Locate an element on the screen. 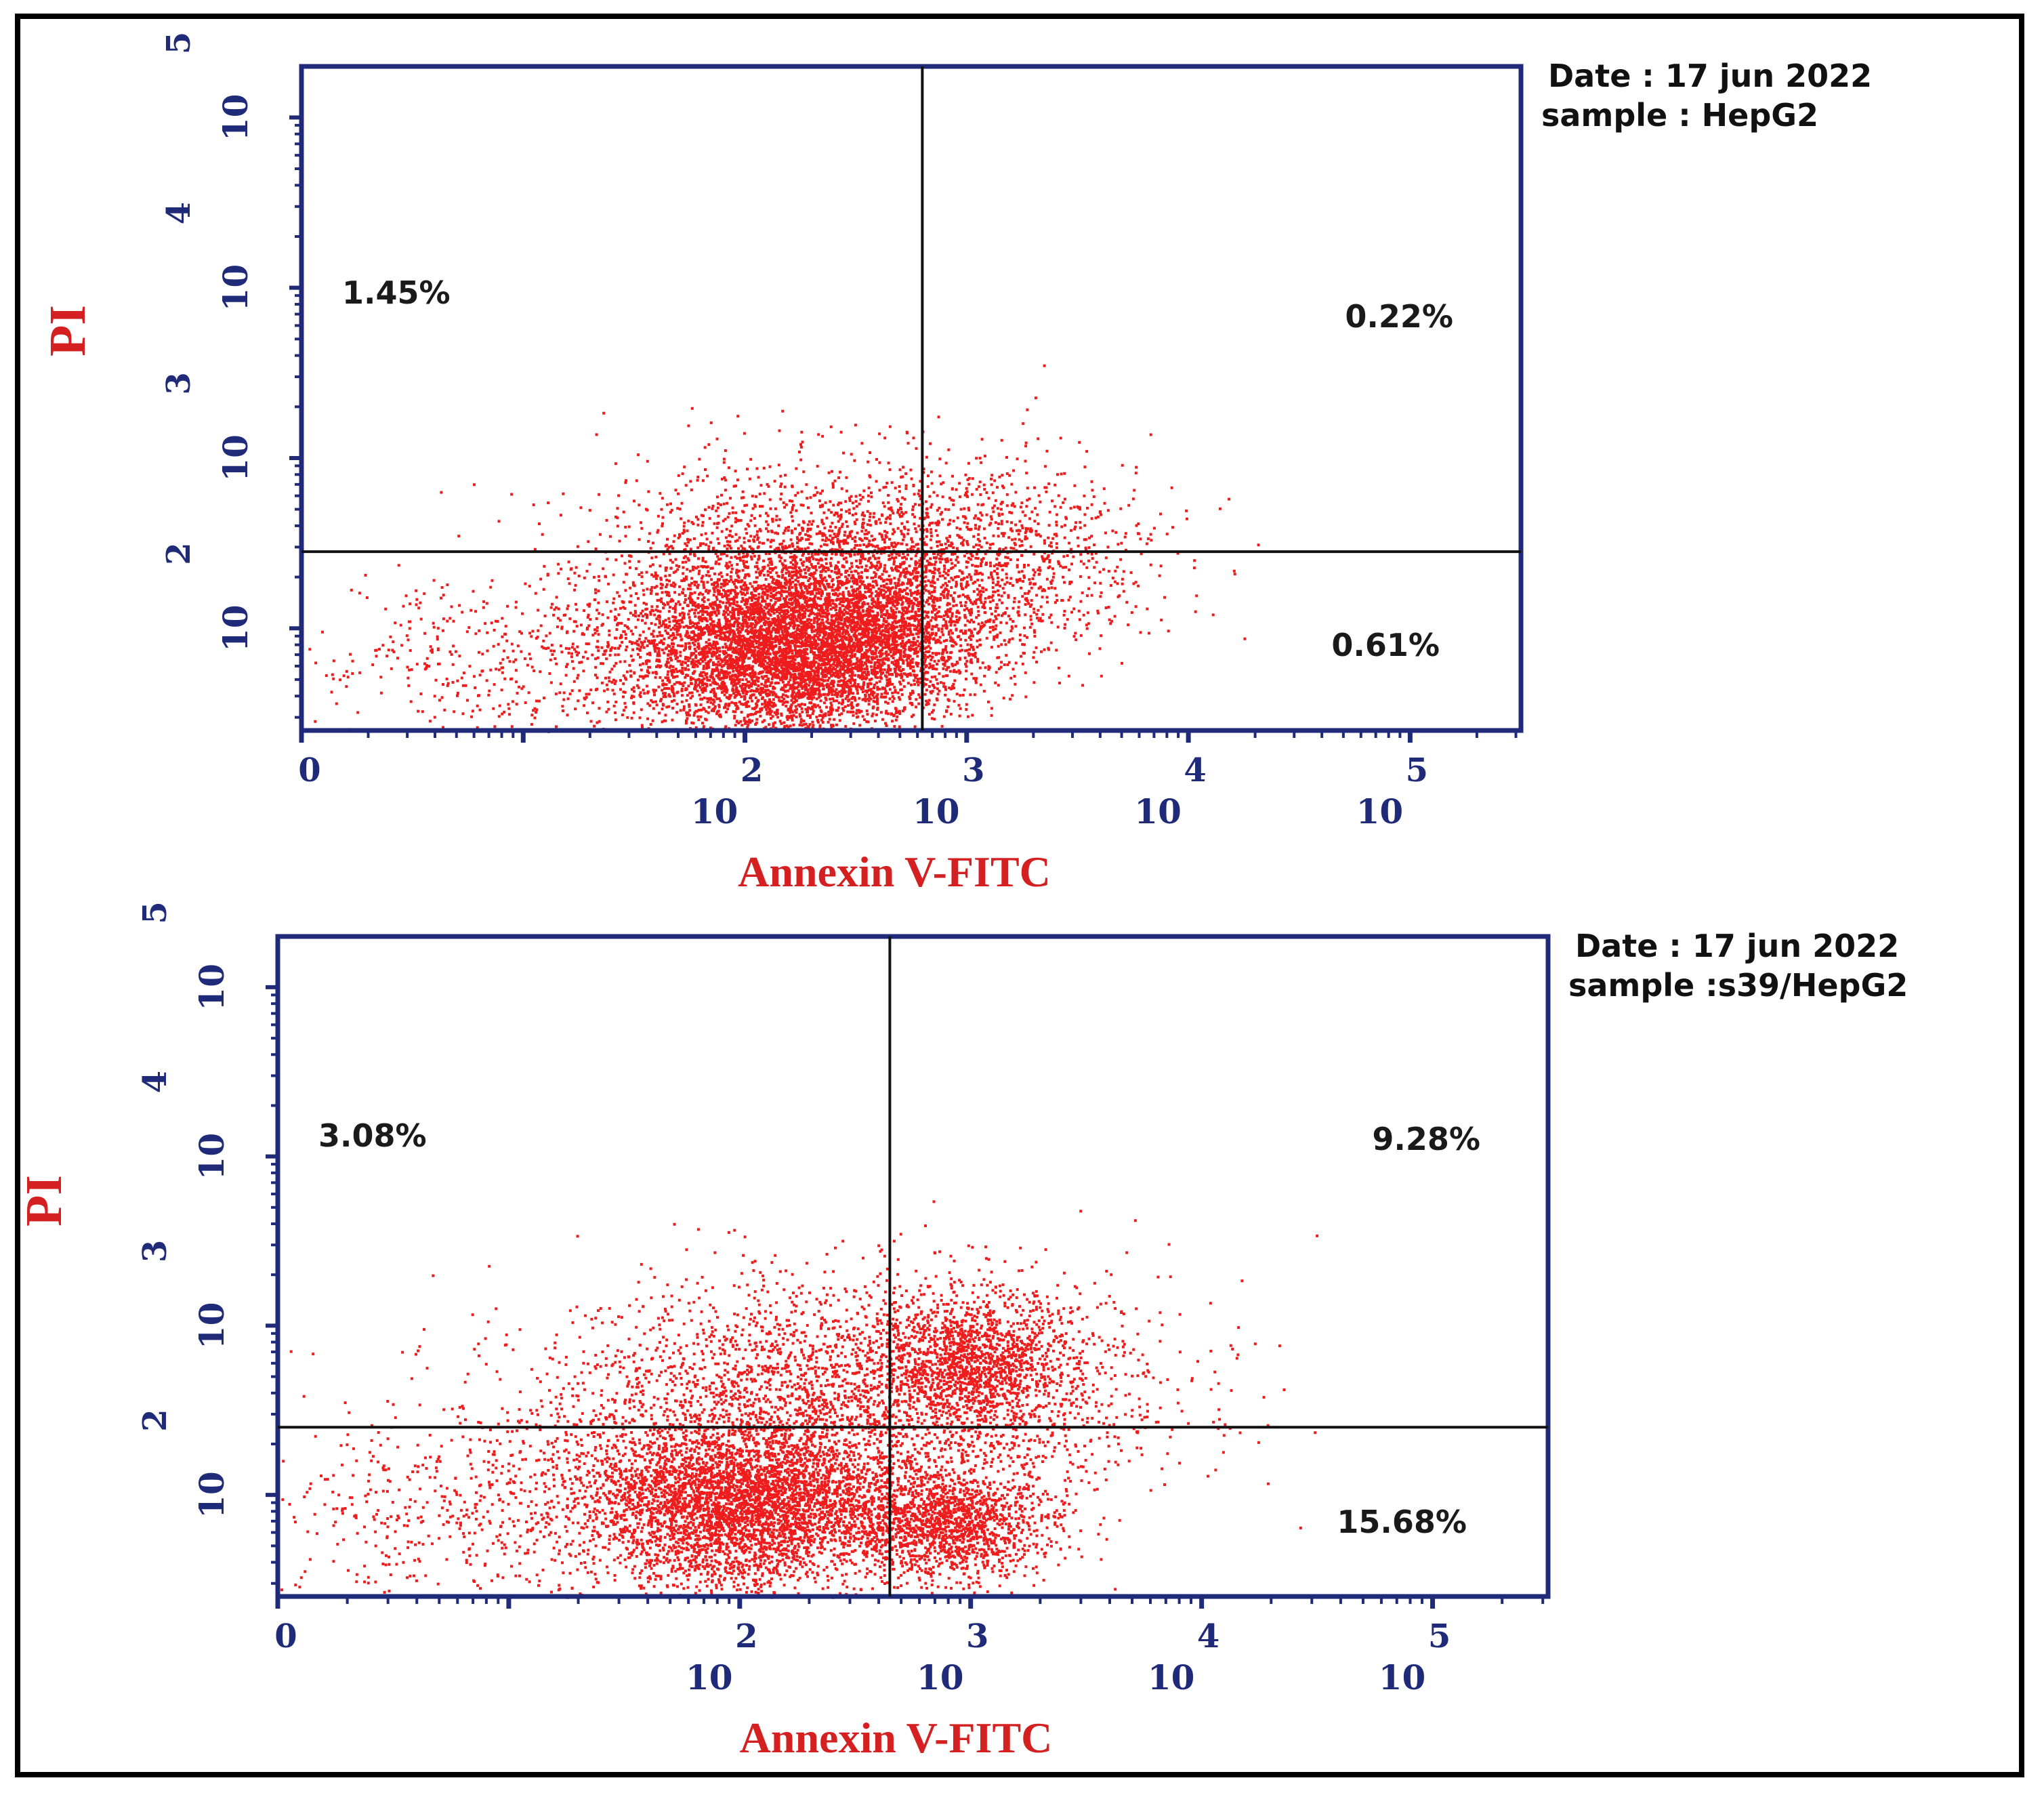 This screenshot has height=1795, width=2044. quadrant-upper-left-percent: 3.08% is located at coordinates (372, 1135).